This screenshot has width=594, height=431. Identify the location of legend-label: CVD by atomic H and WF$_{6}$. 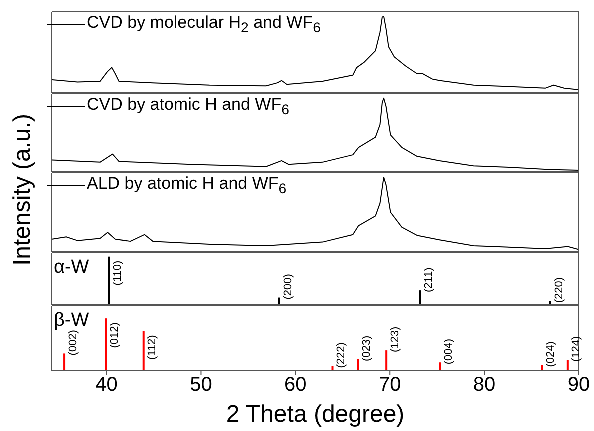
(188, 106).